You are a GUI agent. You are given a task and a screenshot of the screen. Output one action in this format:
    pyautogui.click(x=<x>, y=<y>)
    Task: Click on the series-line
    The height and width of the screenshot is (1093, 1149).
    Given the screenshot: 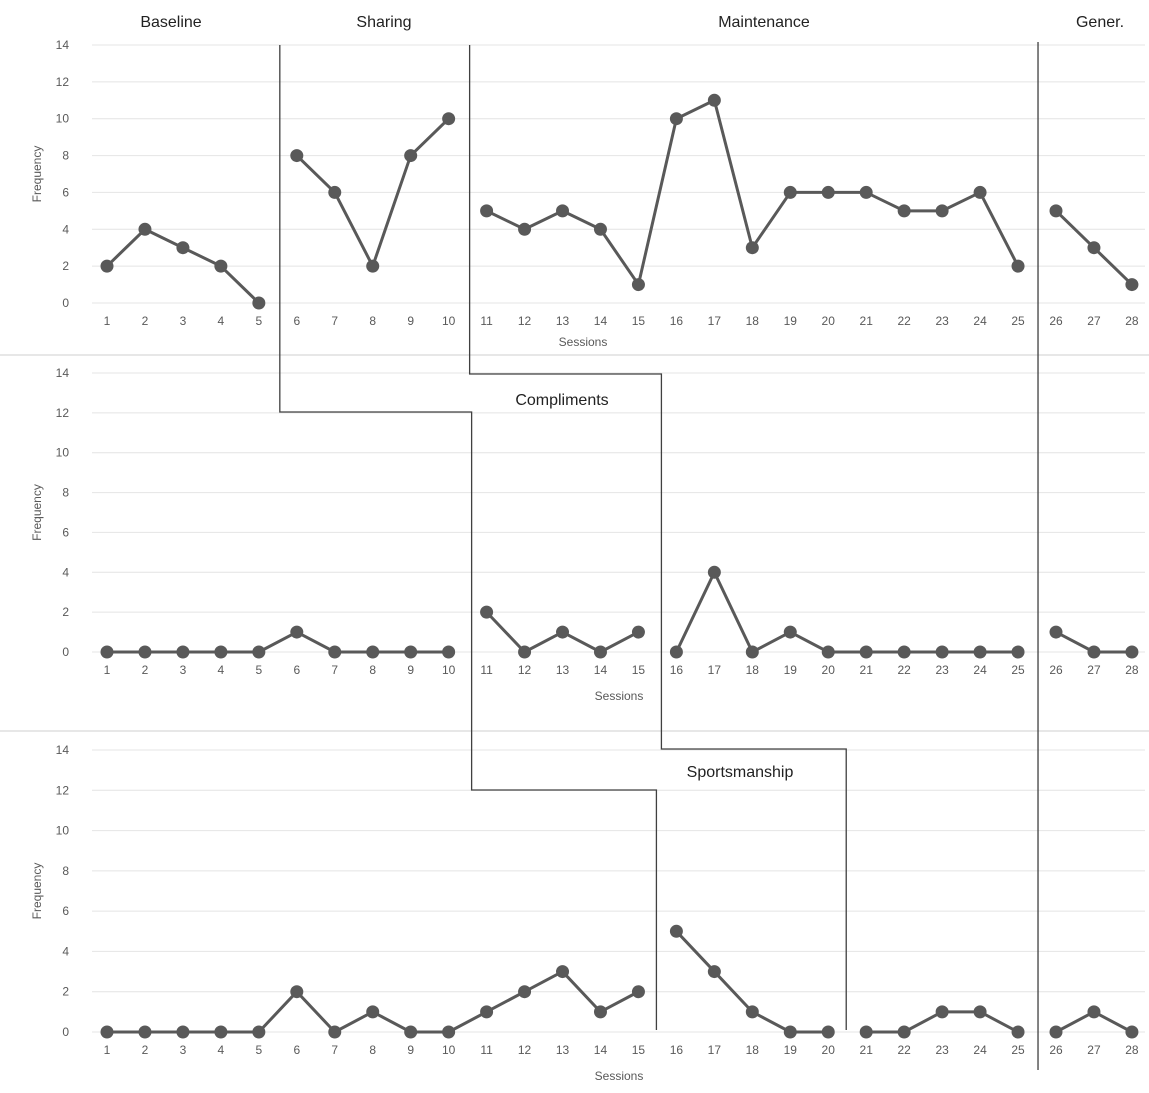 What is the action you would take?
    pyautogui.click(x=372, y=1002)
    